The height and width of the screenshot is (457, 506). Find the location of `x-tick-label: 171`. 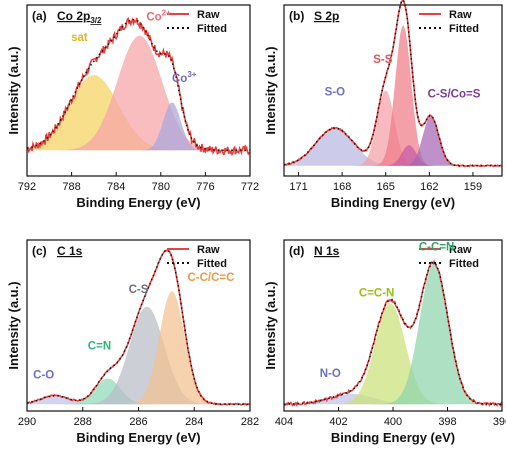

x-tick-label: 171 is located at coordinates (298, 187).